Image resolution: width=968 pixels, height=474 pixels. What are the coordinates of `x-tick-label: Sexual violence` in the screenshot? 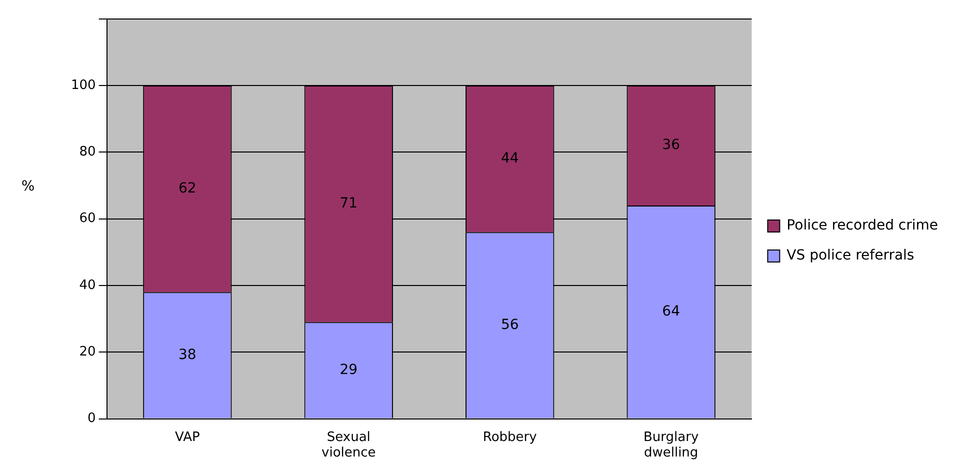 It's located at (349, 445).